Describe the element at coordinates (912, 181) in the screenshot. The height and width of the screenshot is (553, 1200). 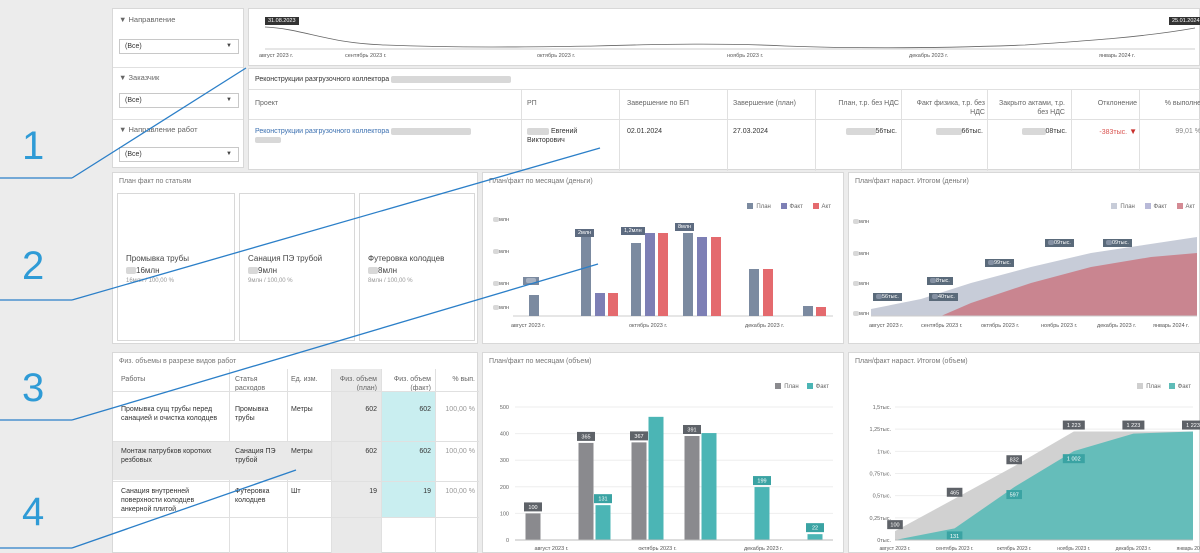
I see `chart-title: План/факт нараст. Итогом (деньги)` at that location.